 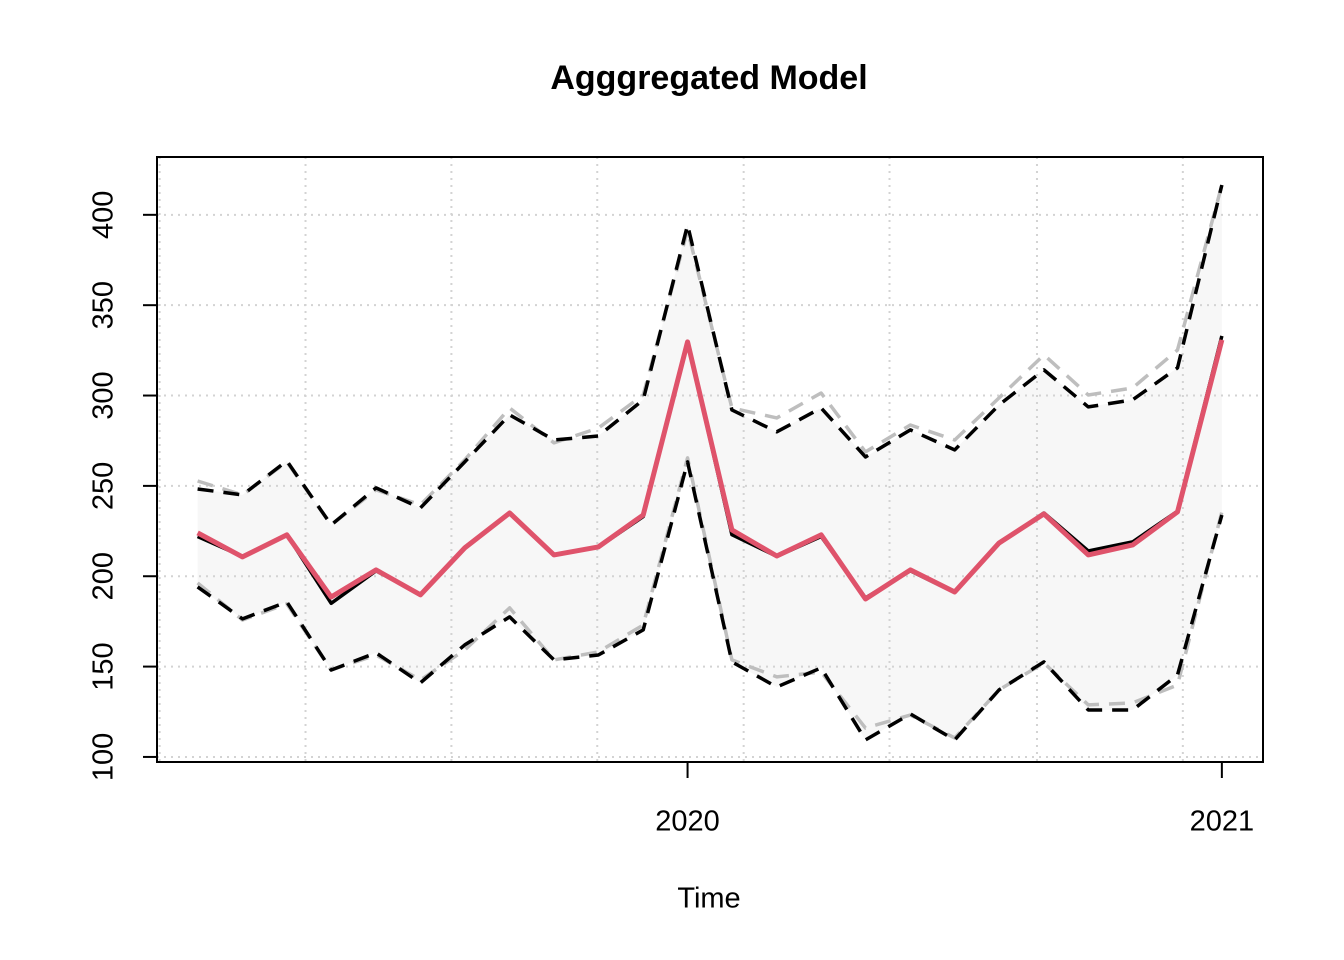 I want to click on y-tick-label: 250, so click(x=104, y=486).